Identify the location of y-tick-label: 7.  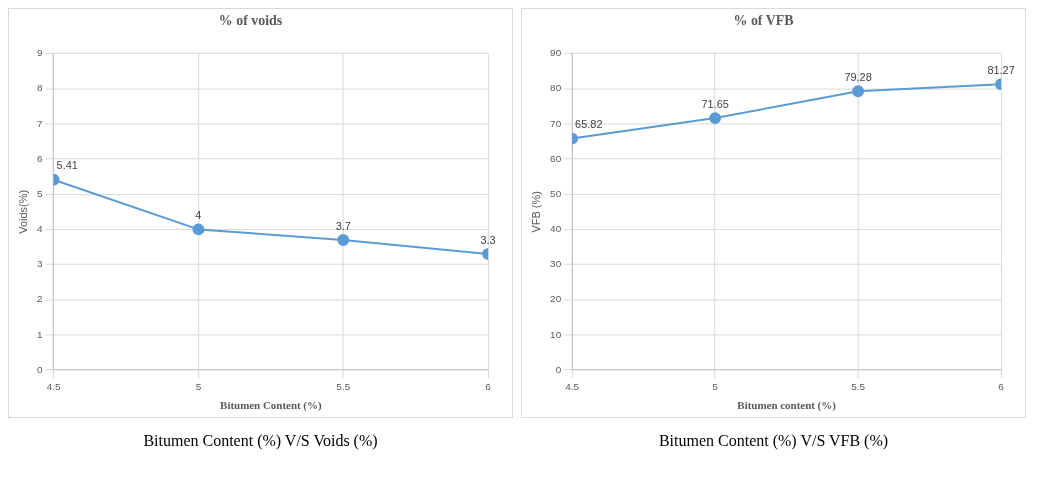
(40, 123).